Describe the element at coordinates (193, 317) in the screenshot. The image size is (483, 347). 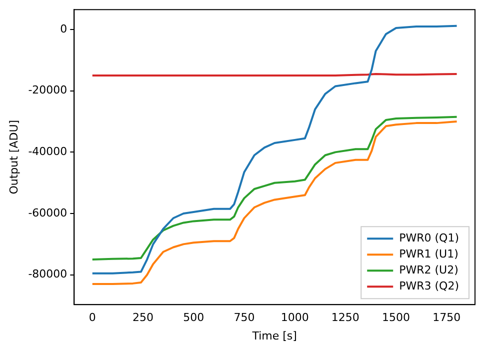
I see `x-tick-label: 500` at that location.